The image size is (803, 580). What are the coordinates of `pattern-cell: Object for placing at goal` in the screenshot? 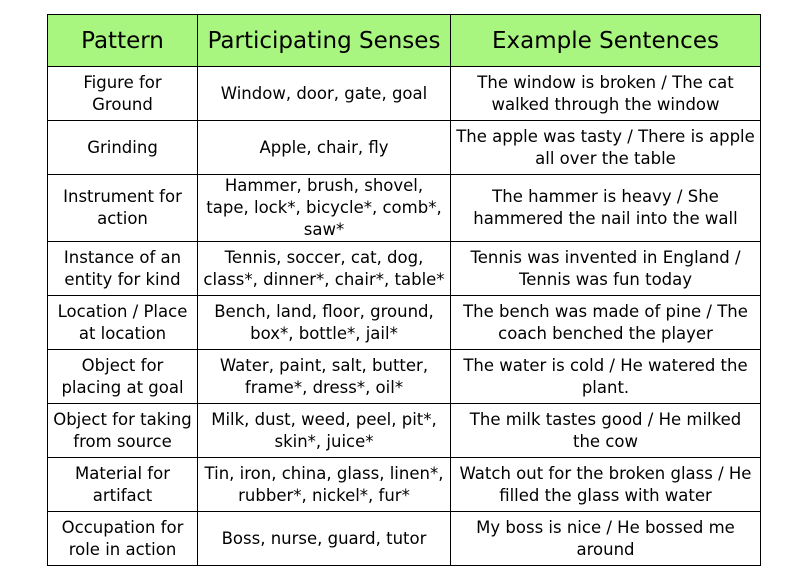 It's located at (122, 376).